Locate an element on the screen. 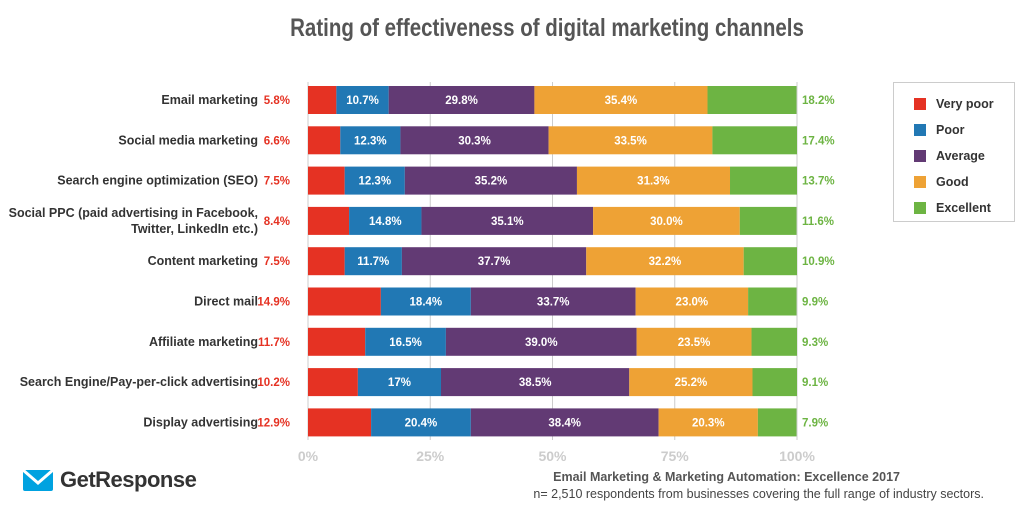 This screenshot has width=1024, height=515. data-label: 38.4% is located at coordinates (564, 423).